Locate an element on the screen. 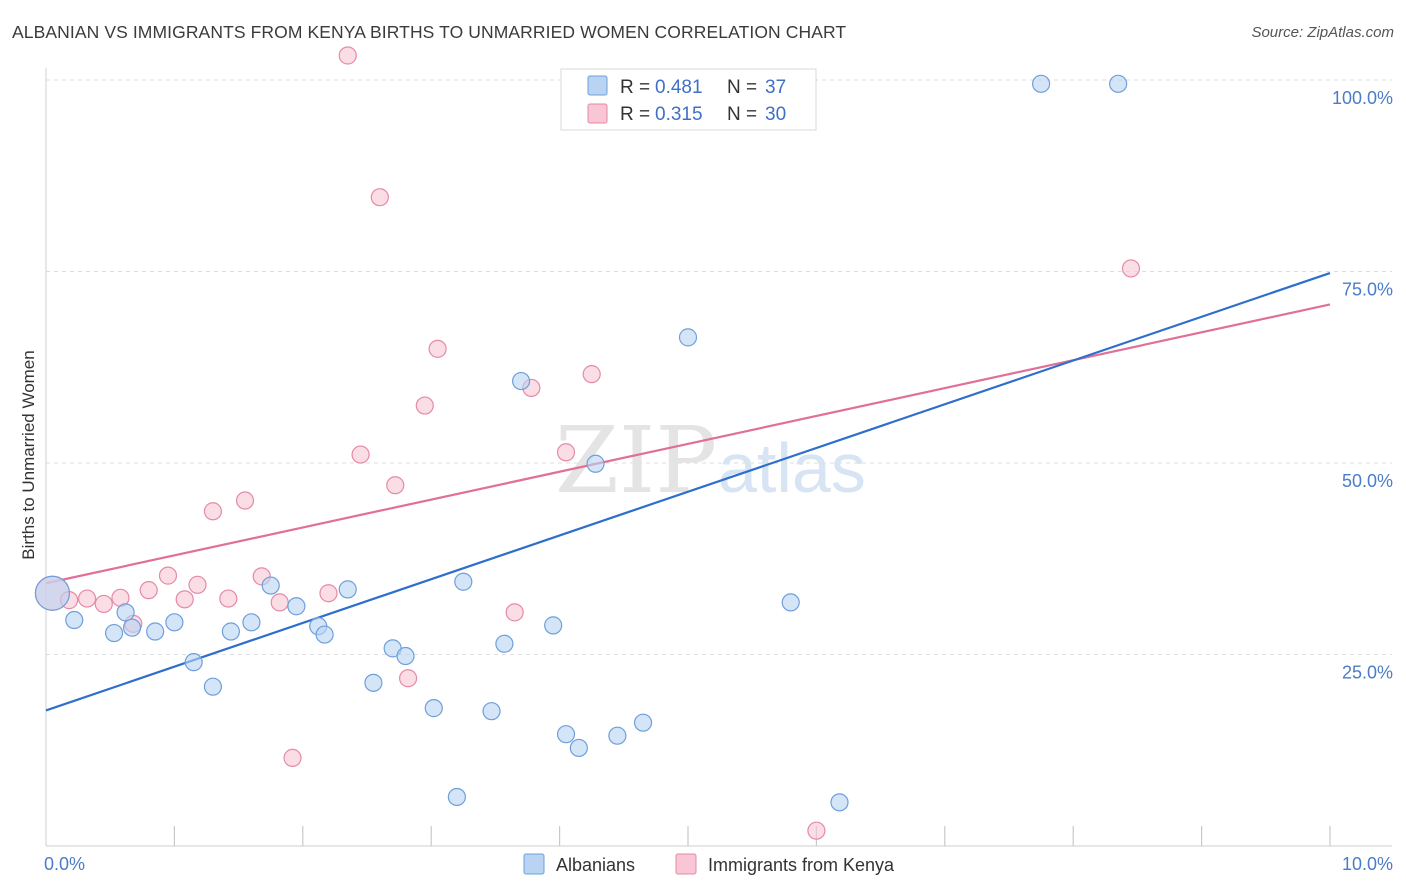 This screenshot has width=1406, height=892. y-tick-labels: 25.0% 50.0% 75.0% 100.0% is located at coordinates (1362, 385).